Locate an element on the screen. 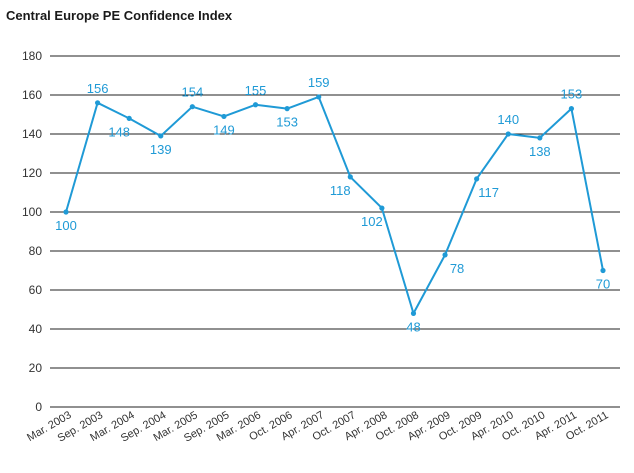  data-label: 140 is located at coordinates (508, 119).